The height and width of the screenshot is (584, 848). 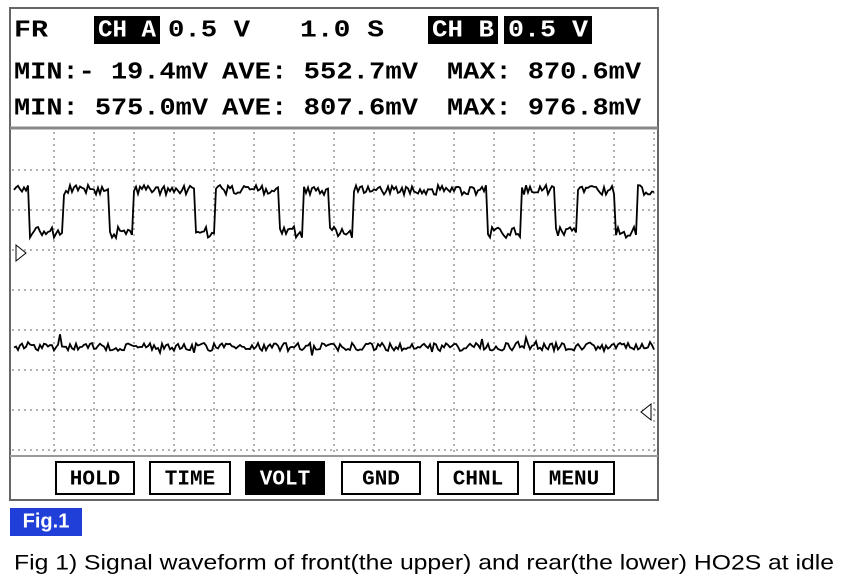 I want to click on button-label: GND, so click(x=381, y=480).